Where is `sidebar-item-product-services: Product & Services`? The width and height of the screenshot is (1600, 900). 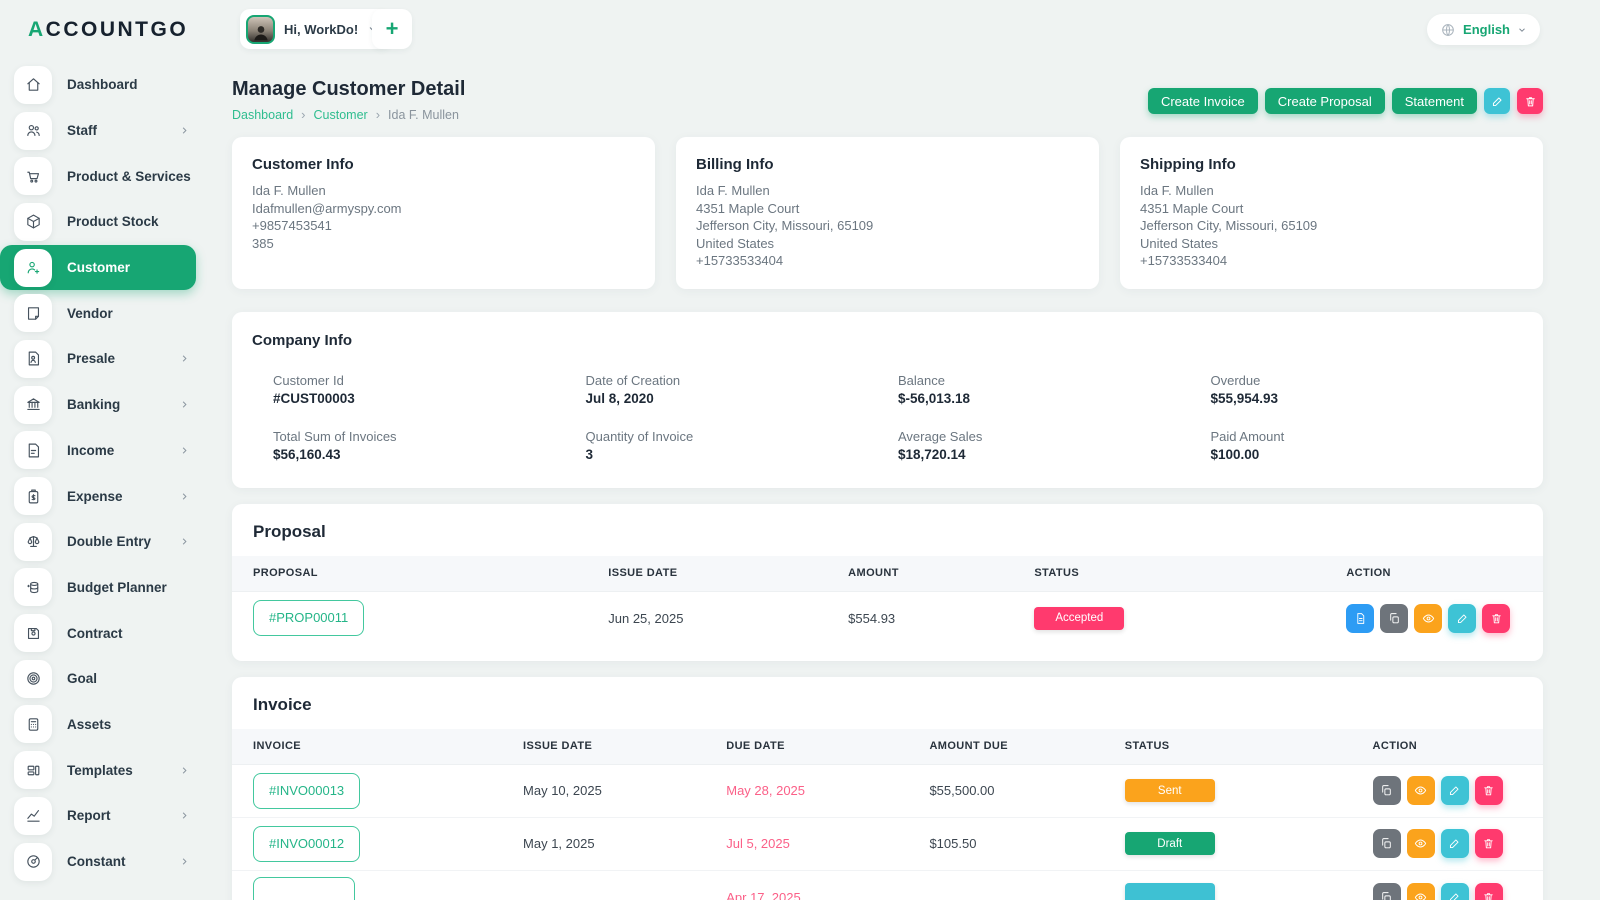
sidebar-item-product-services: Product & Services is located at coordinates (106, 176).